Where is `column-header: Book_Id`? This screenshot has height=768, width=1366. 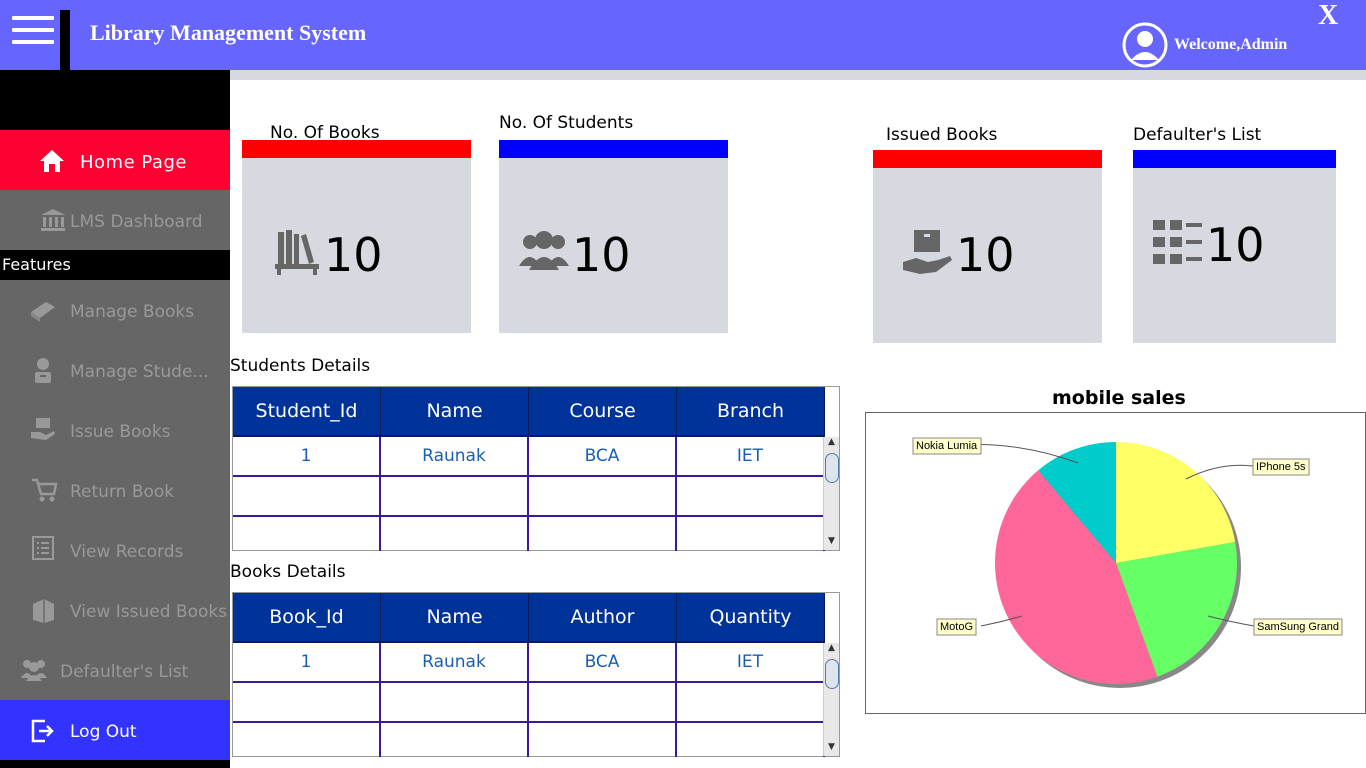
column-header: Book_Id is located at coordinates (307, 618).